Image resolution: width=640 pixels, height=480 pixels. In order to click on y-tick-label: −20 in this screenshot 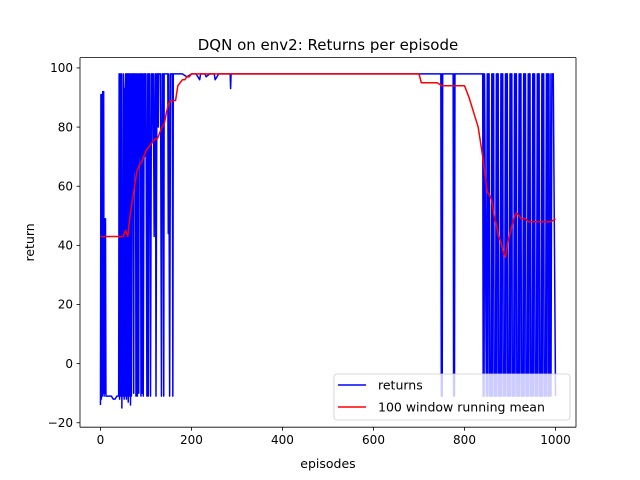, I will do `click(60, 423)`.